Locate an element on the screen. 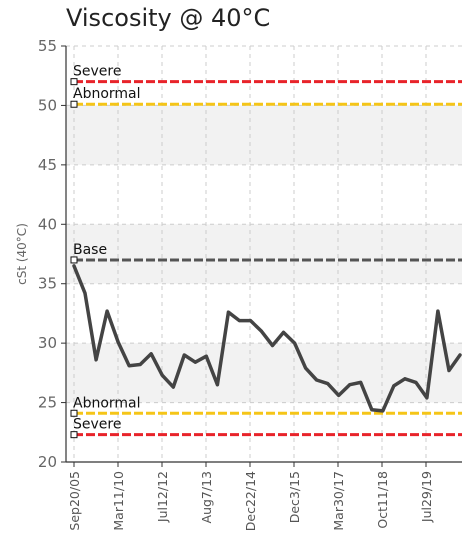 This screenshot has height=545, width=469. chart-title: Viscosity @ 40°C is located at coordinates (168, 18).